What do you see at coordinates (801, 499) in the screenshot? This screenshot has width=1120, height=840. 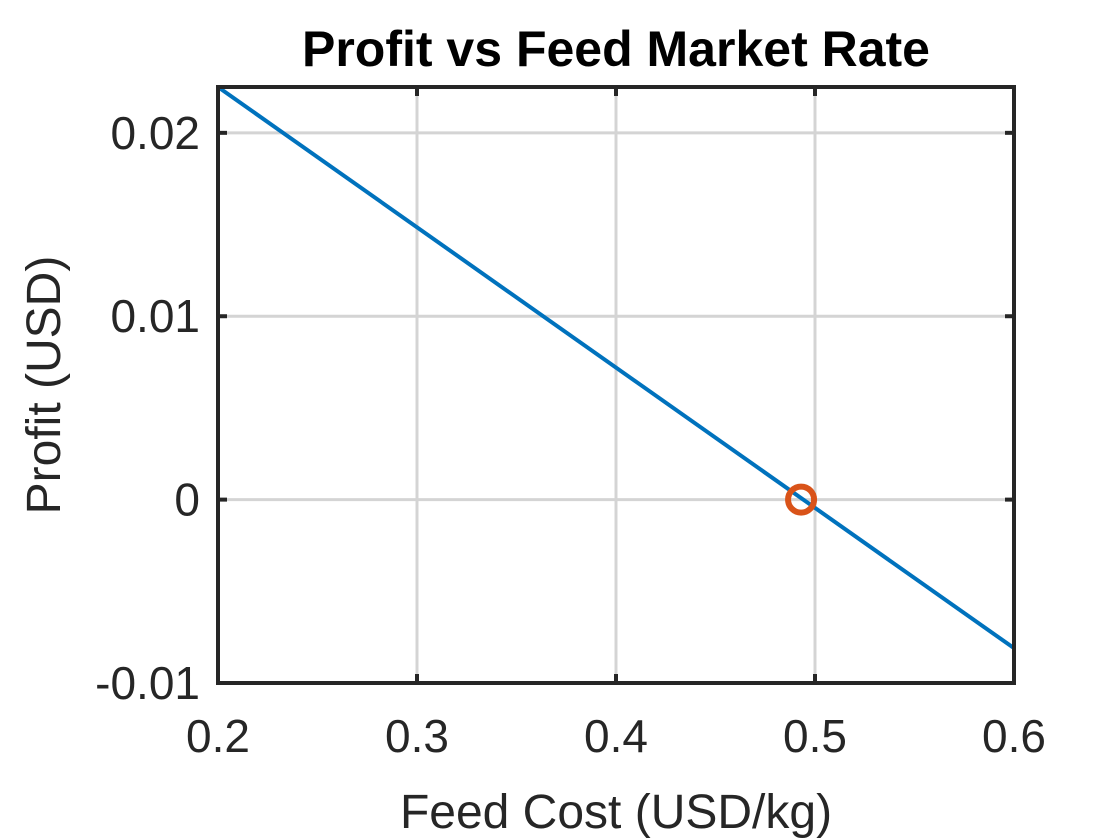 I see `break-even-marker` at bounding box center [801, 499].